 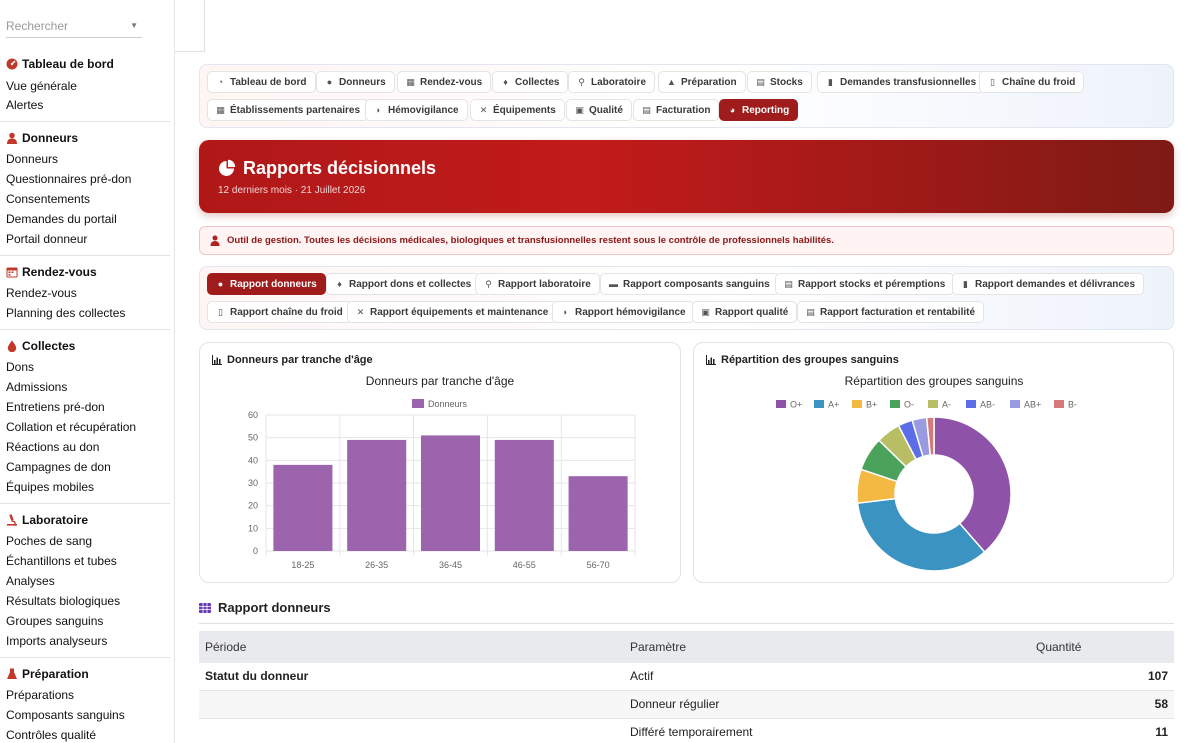 What do you see at coordinates (47, 520) in the screenshot?
I see `sidebar-section-laboratoire: Laboratoire` at bounding box center [47, 520].